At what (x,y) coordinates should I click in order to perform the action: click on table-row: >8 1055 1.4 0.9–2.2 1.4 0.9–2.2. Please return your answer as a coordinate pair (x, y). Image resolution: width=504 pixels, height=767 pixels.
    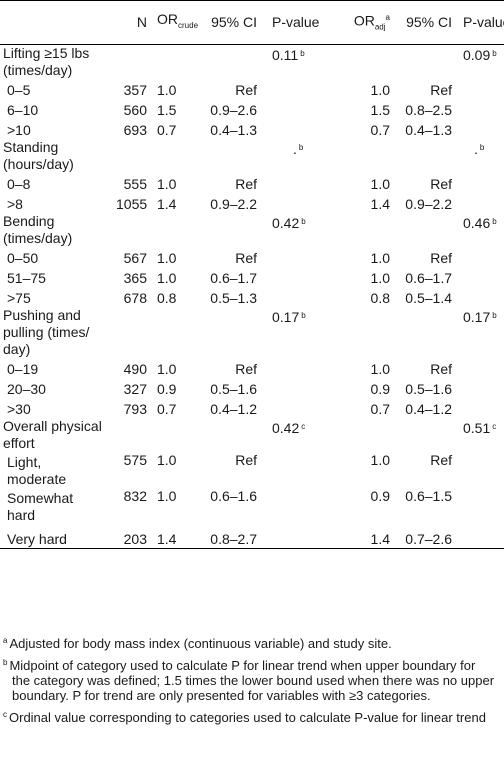
    Looking at the image, I should click on (252, 203).